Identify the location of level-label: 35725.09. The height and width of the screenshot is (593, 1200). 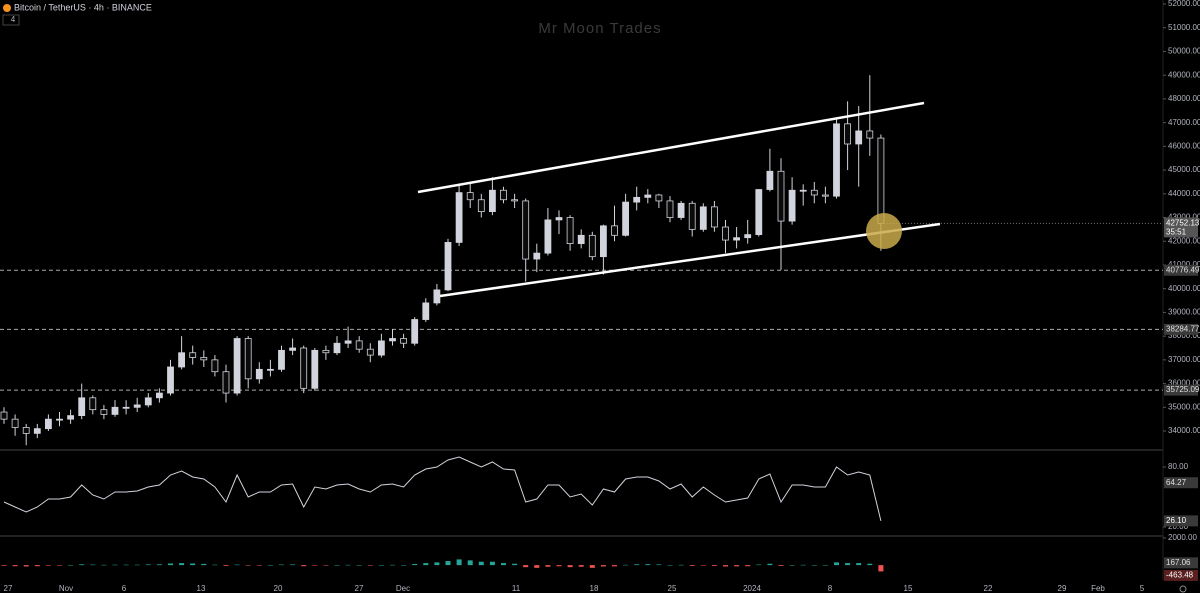
(1183, 389).